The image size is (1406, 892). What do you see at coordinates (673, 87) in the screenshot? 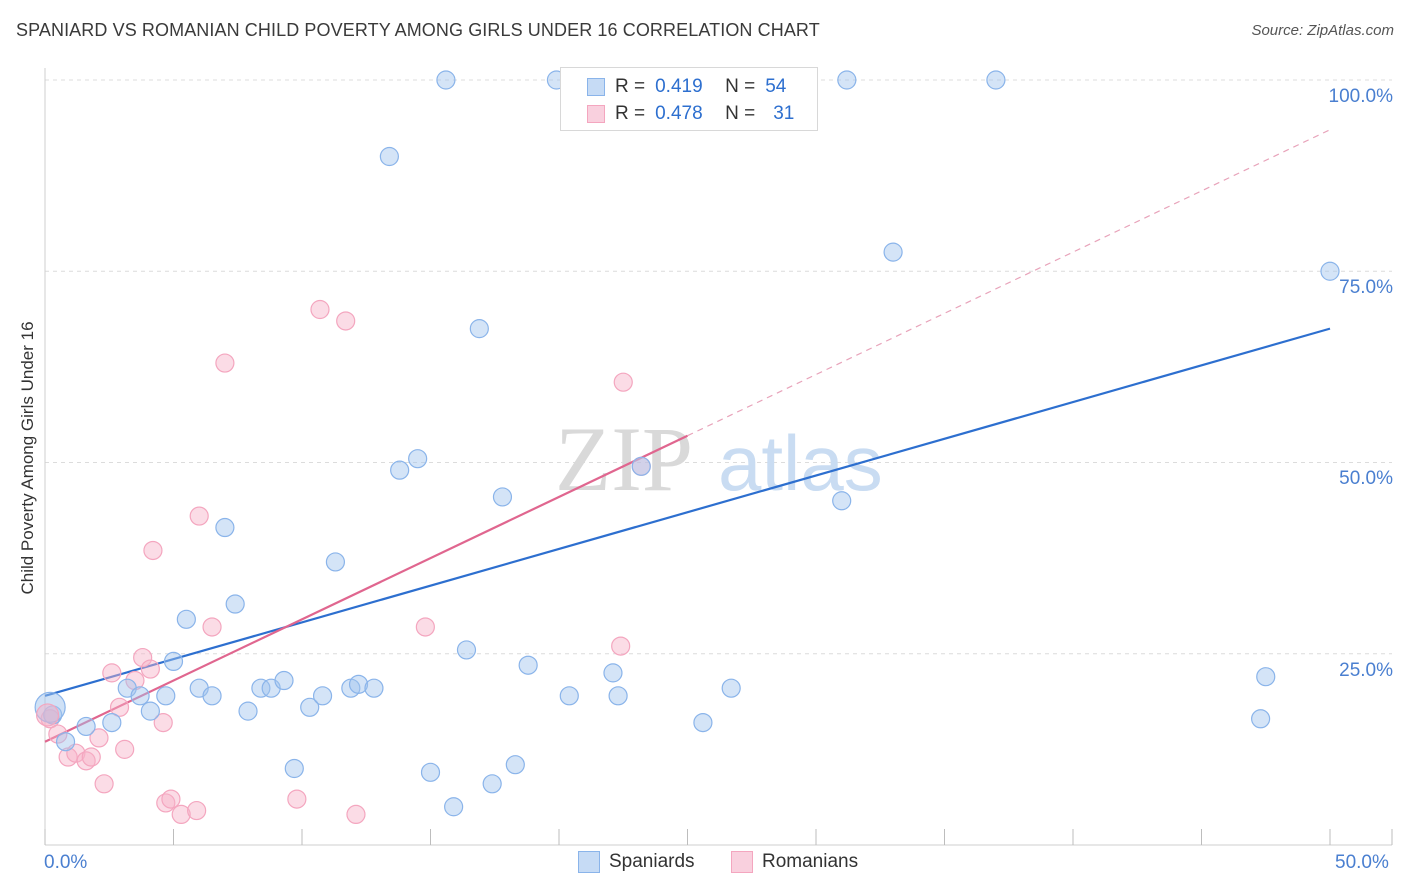
I see `legend-row-spaniards: R = 0.419 N = 54` at bounding box center [673, 87].